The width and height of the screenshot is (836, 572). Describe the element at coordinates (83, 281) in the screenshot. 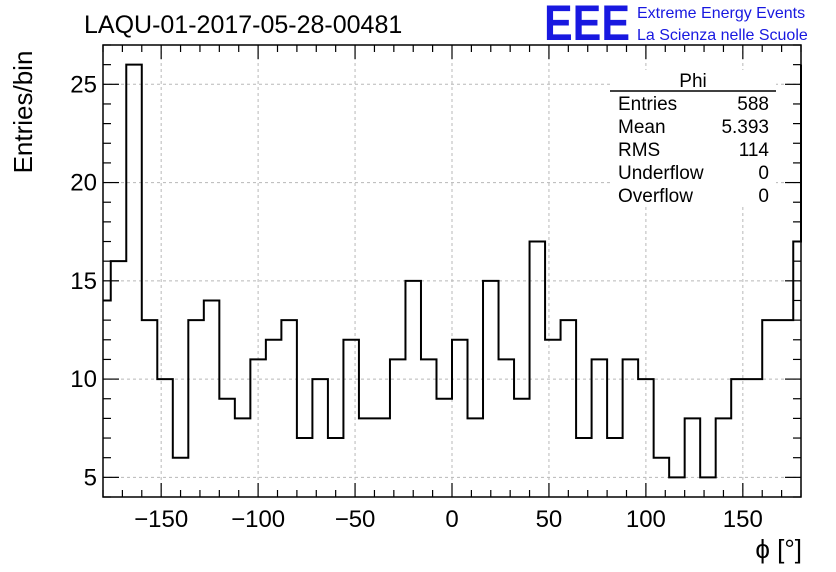

I see `y-tick-label: 15` at that location.